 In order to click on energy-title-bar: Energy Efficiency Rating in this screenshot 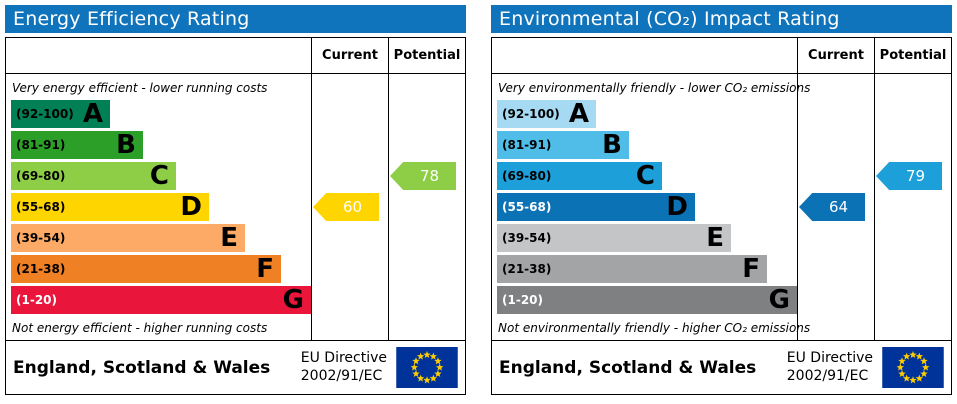, I will do `click(235, 19)`.